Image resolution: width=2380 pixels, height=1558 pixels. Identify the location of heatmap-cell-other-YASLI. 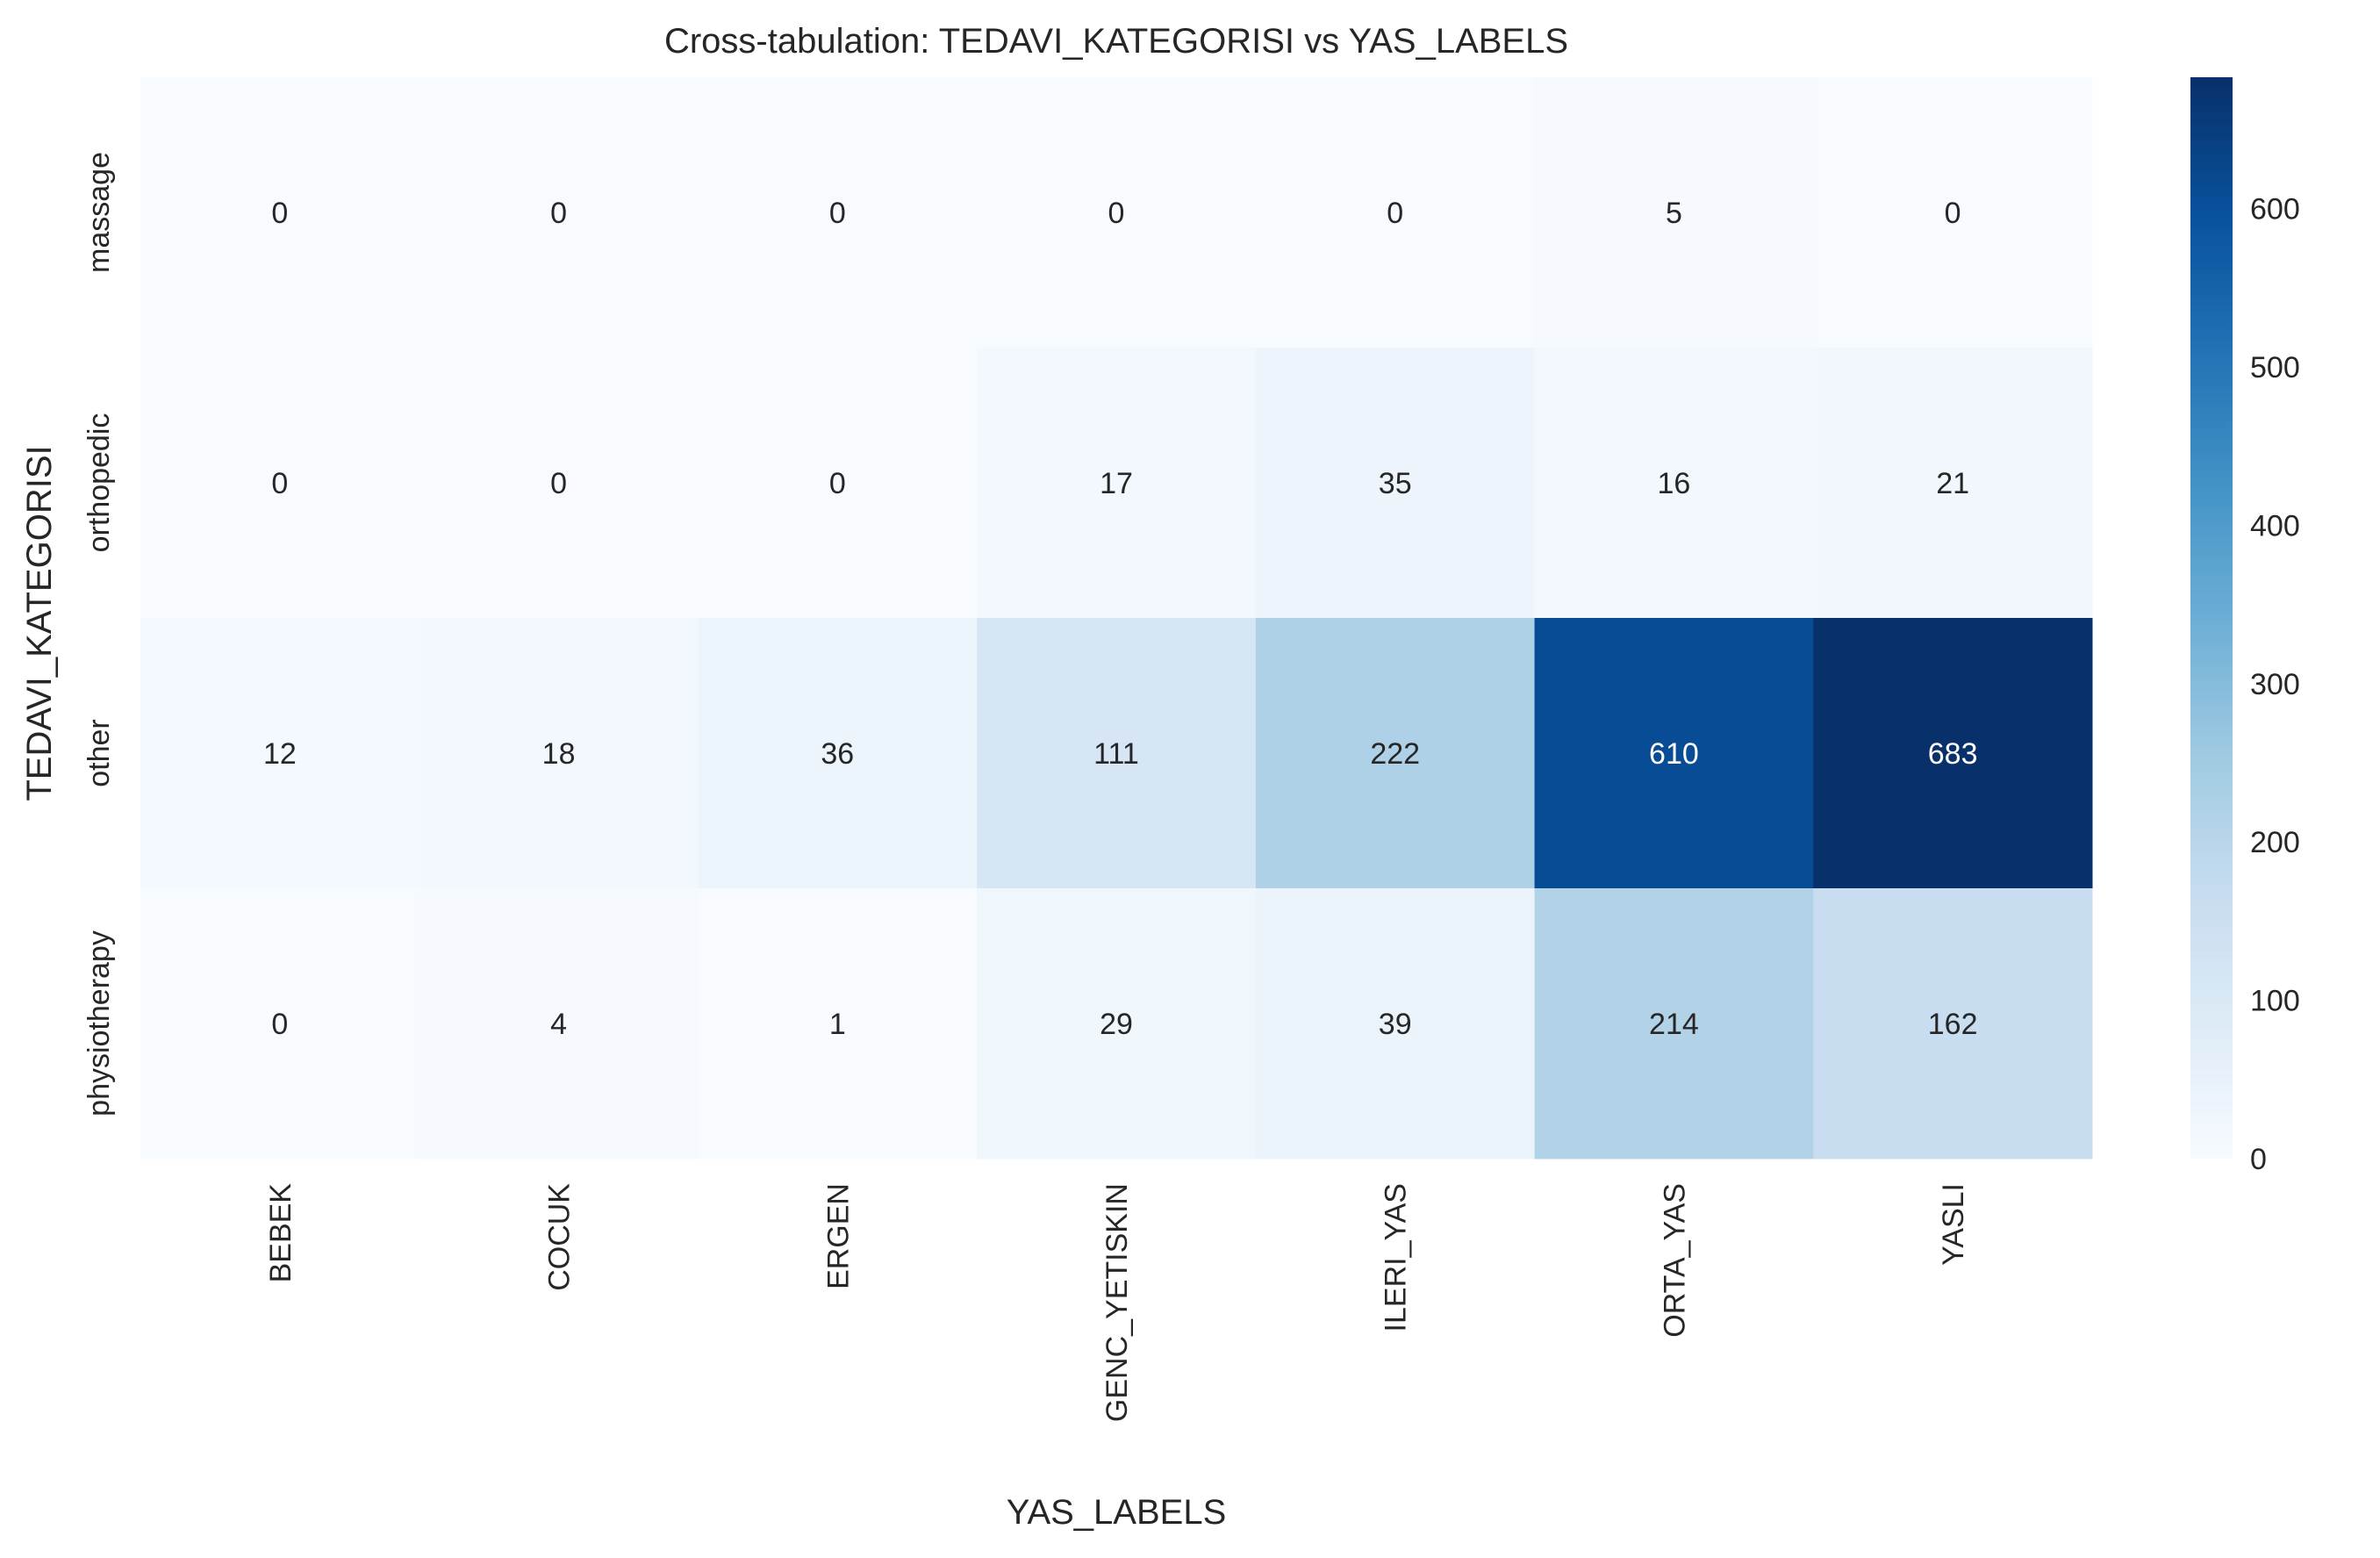
(1953, 753).